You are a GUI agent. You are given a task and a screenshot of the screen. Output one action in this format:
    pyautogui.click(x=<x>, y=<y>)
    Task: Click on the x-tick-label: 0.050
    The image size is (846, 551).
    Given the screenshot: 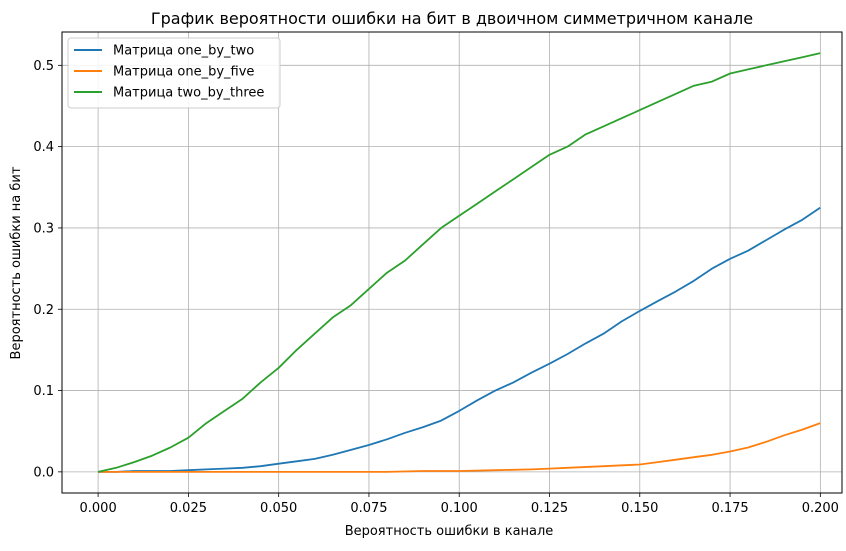 What is the action you would take?
    pyautogui.click(x=278, y=508)
    